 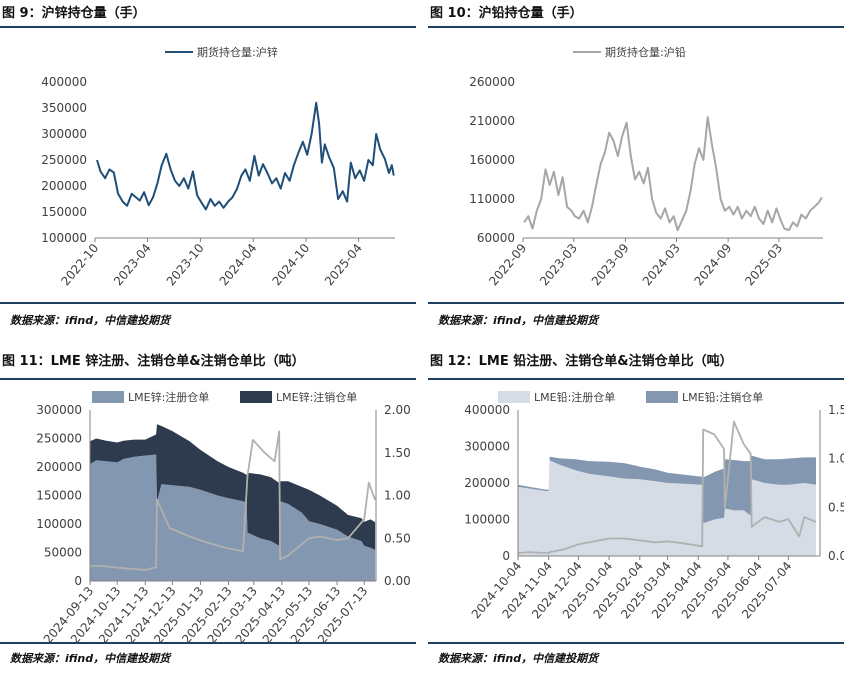 What do you see at coordinates (507, 264) in the screenshot?
I see `x-tick-label: 2022-09` at bounding box center [507, 264].